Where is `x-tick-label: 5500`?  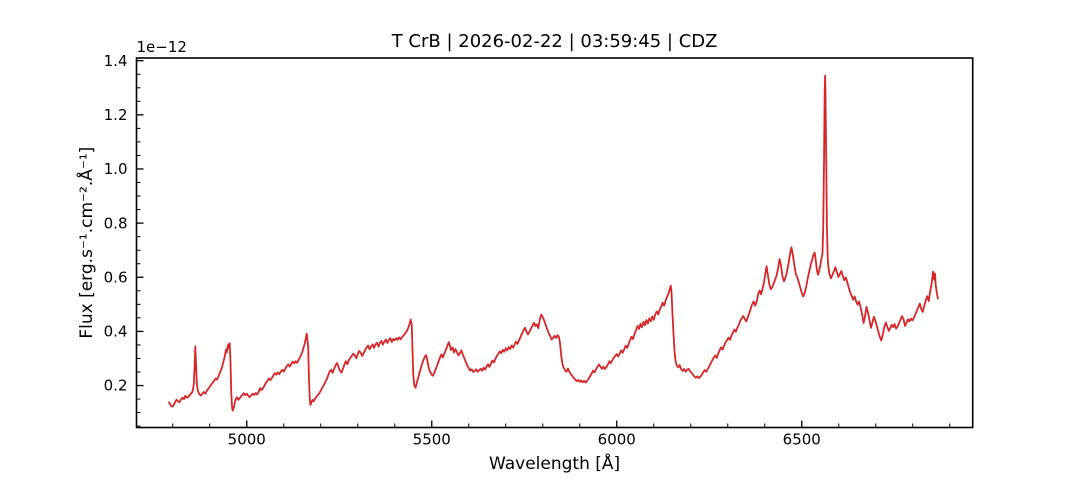 x-tick-label: 5500 is located at coordinates (432, 440).